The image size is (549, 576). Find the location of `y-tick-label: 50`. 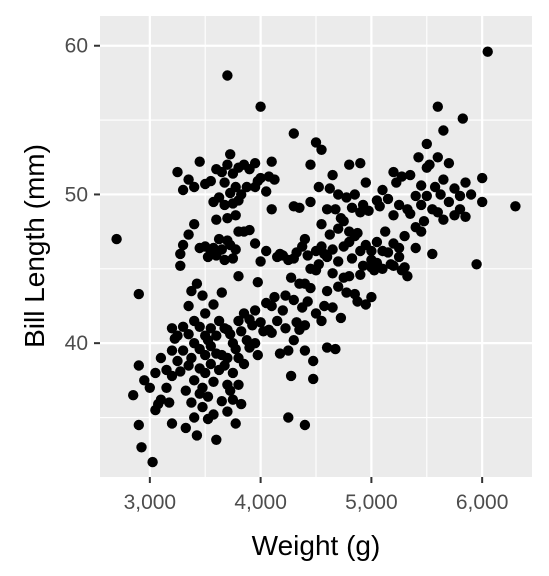

y-tick-label: 50 is located at coordinates (76, 194).